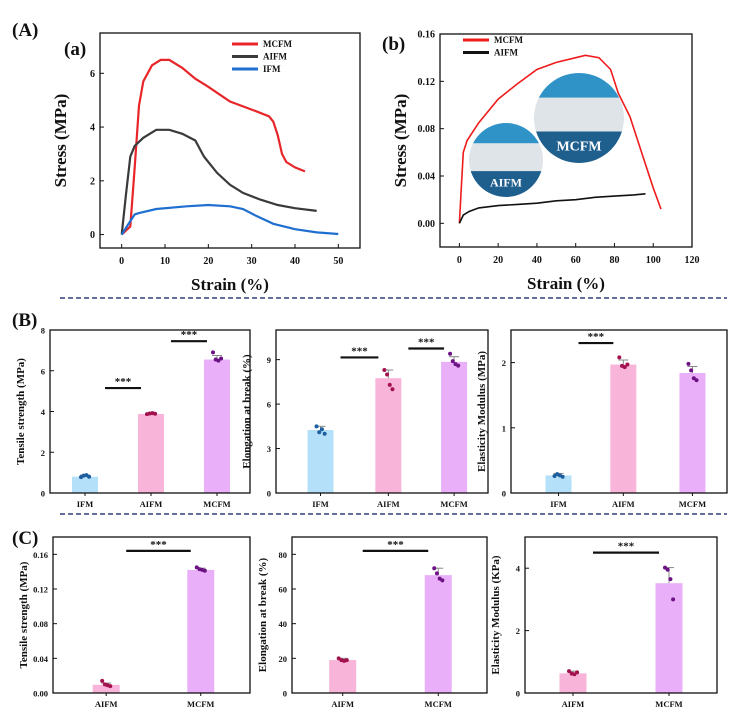  Describe the element at coordinates (269, 449) in the screenshot. I see `y-tick-label: 3` at that location.